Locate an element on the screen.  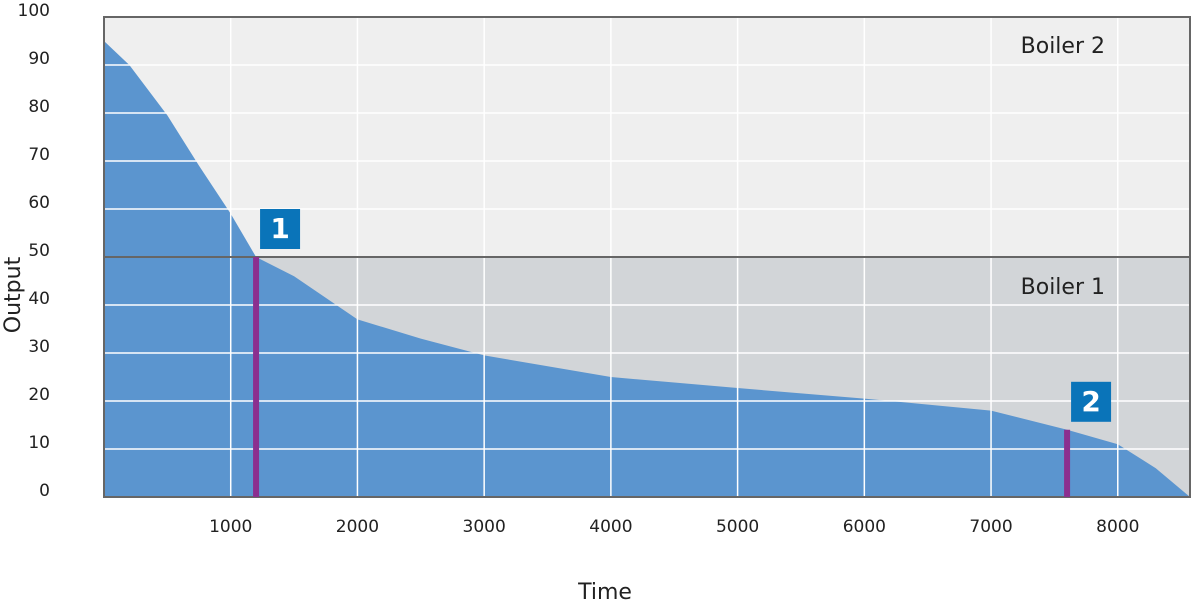
x-tick-label: 4000 is located at coordinates (610, 527).